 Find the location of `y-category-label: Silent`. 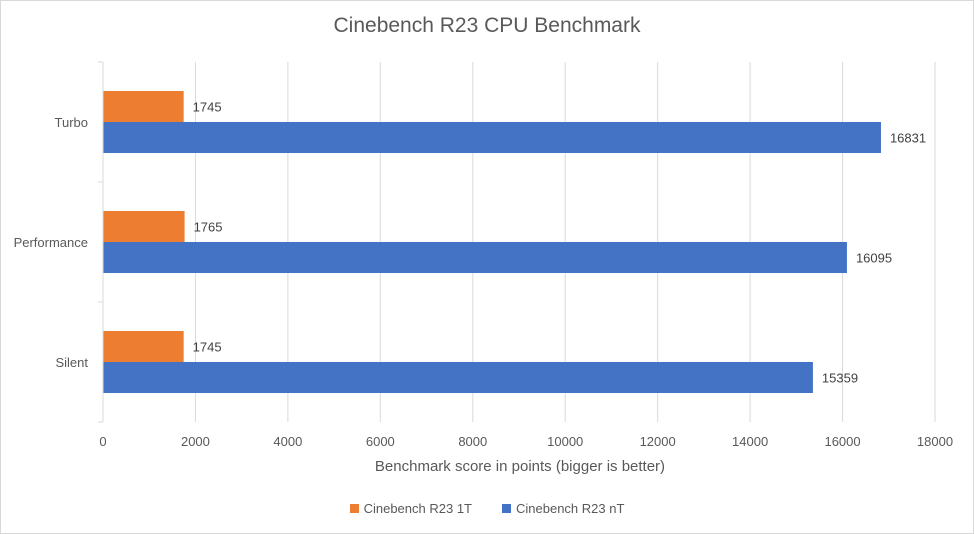

y-category-label: Silent is located at coordinates (71, 362).